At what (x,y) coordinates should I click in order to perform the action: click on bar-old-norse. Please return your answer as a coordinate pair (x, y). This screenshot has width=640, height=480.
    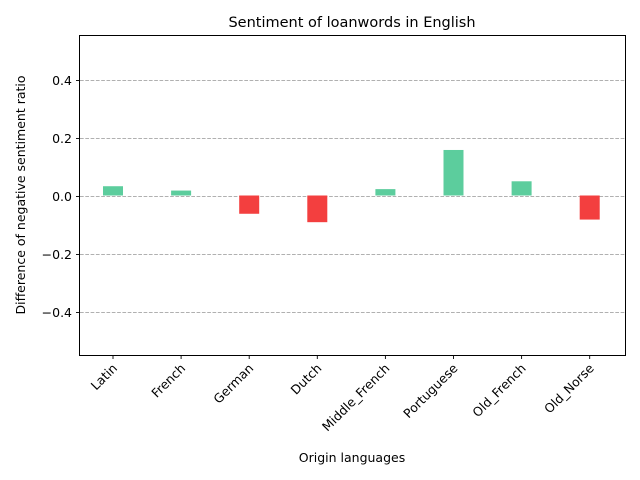
    Looking at the image, I should click on (589, 207).